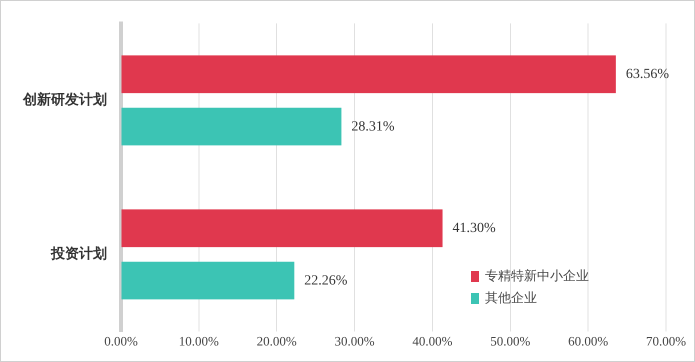 The image size is (695, 362). I want to click on x-tick-label: 10.00%, so click(199, 341).